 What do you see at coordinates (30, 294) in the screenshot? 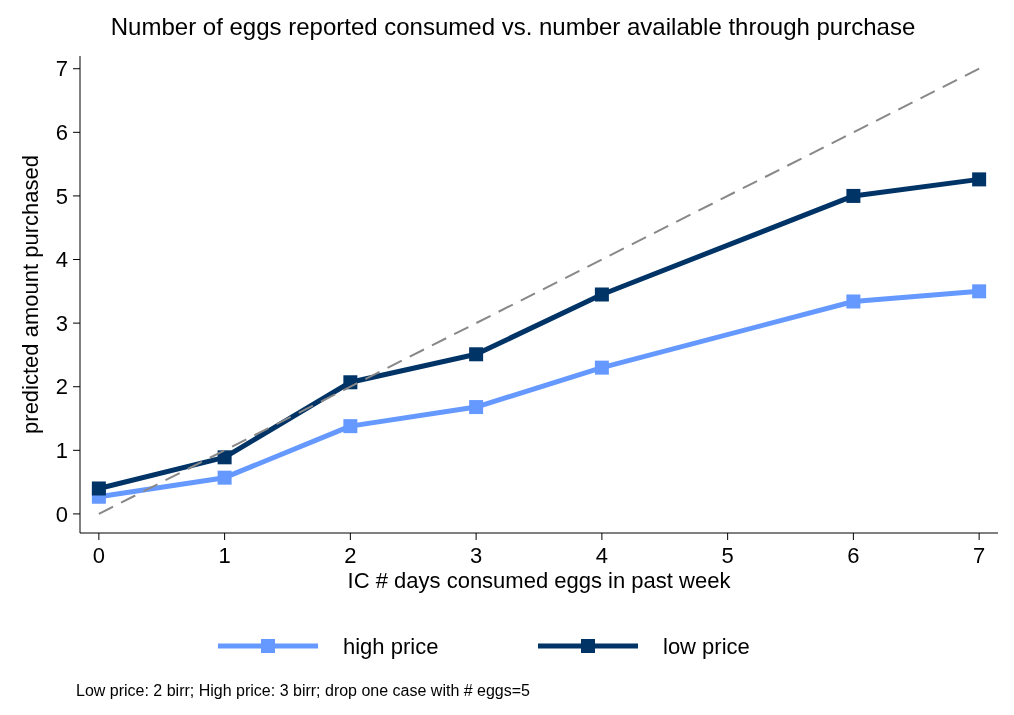
I see `y-axis-title: predicted amount purchased` at bounding box center [30, 294].